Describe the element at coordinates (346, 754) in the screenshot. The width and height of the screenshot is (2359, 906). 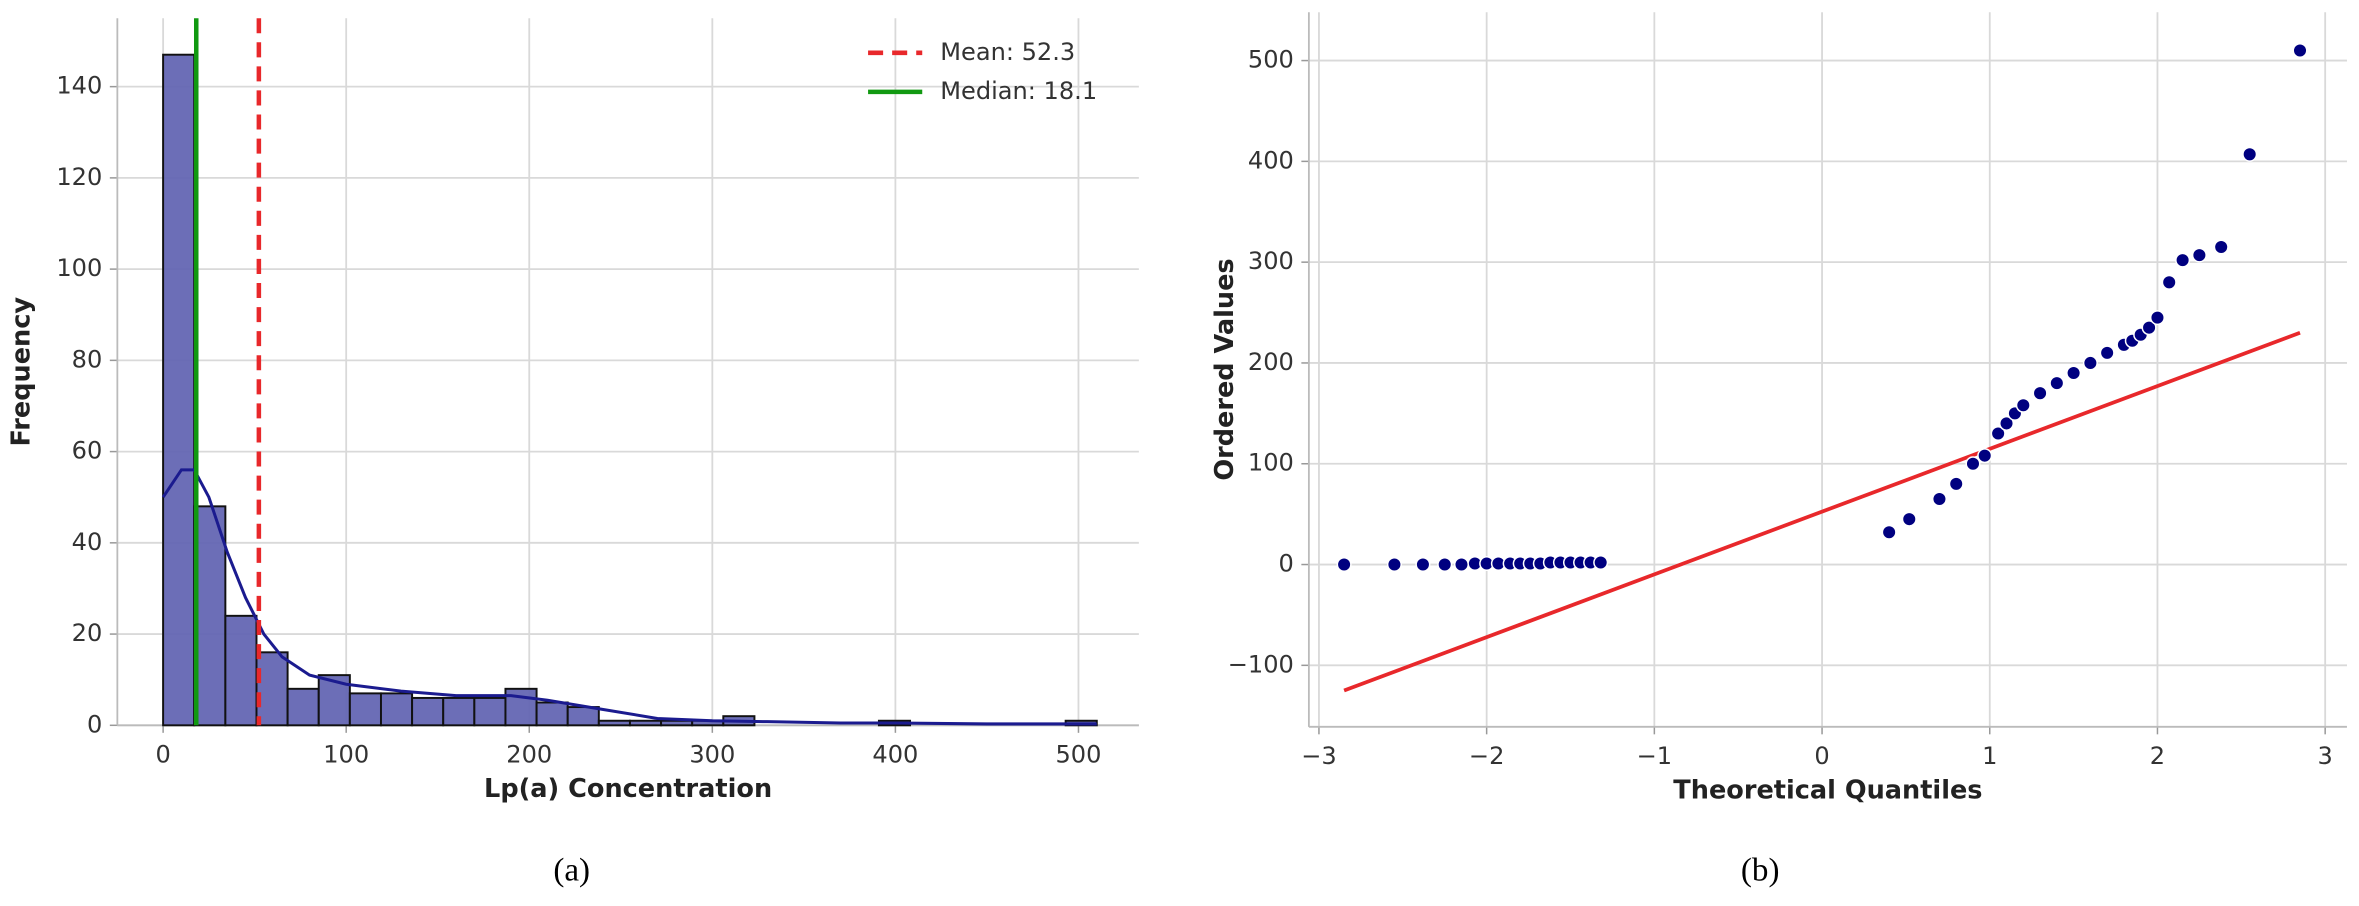
I see `x-tick-label: 100` at that location.